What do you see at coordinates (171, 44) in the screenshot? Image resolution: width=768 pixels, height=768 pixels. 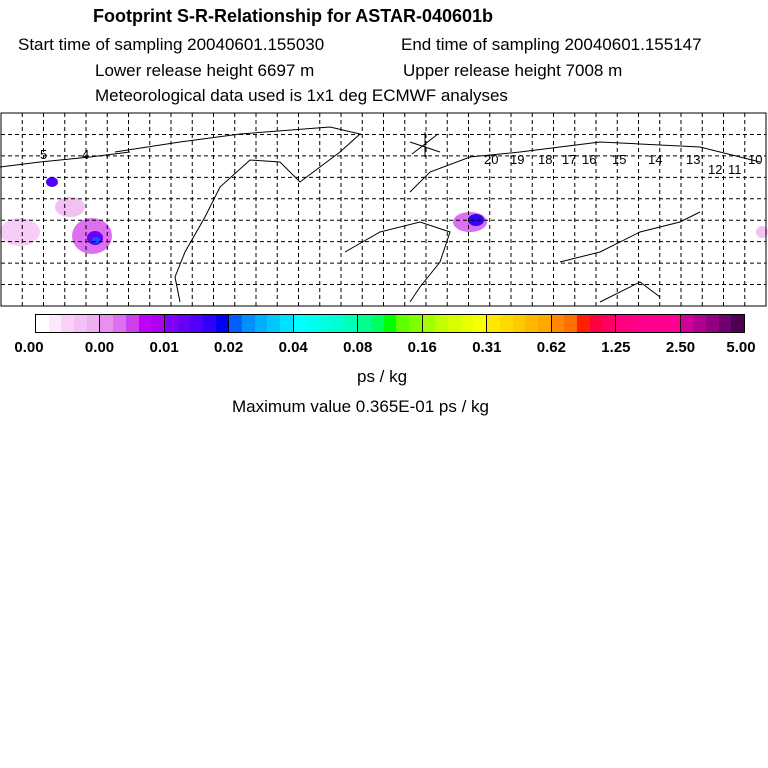 I see `start-time: Start time of sampling 20040601.155030` at bounding box center [171, 44].